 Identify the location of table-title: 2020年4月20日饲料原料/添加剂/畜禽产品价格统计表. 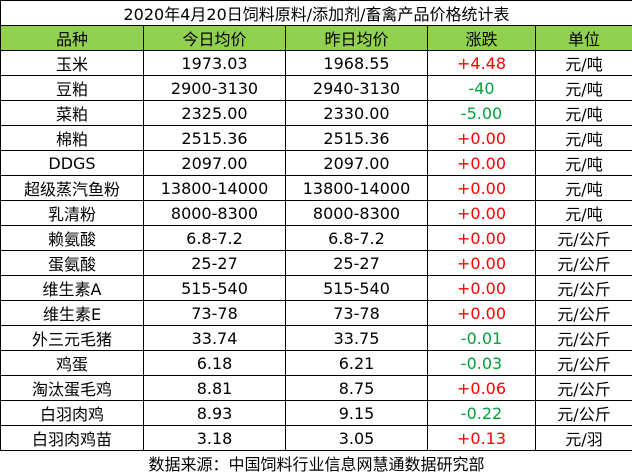
(316, 13).